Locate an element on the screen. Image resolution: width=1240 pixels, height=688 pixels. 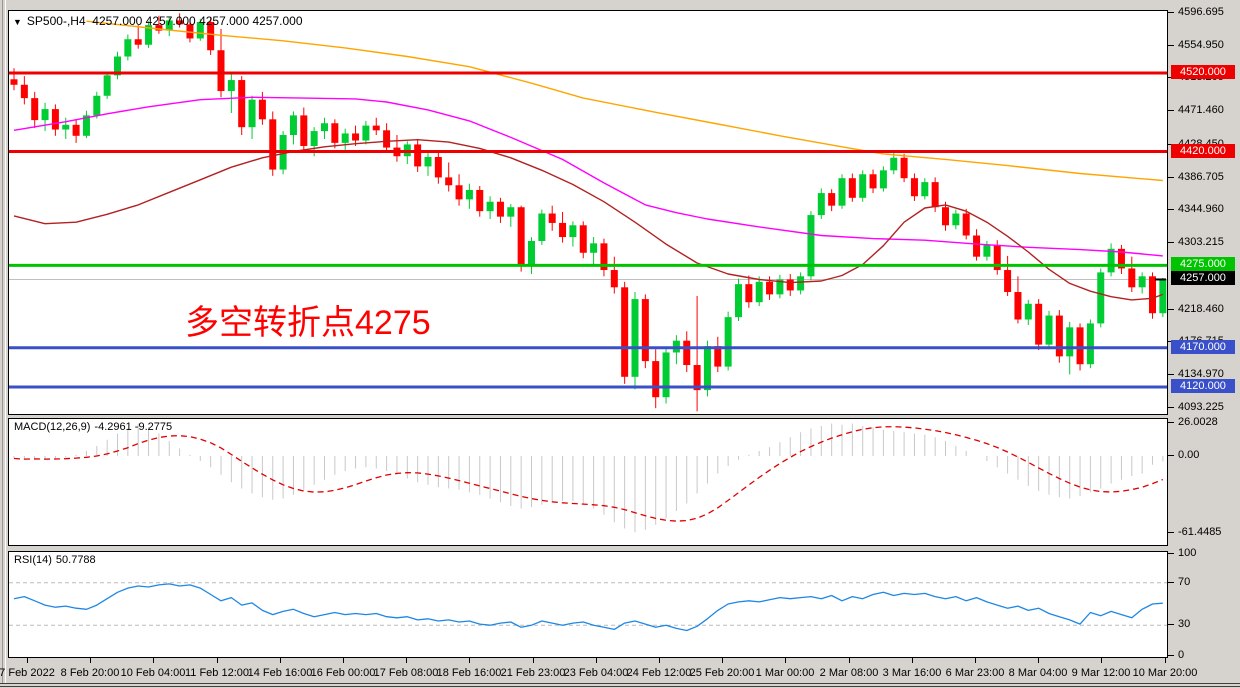
time-label: 10 Feb 04:00 is located at coordinates (153, 673).